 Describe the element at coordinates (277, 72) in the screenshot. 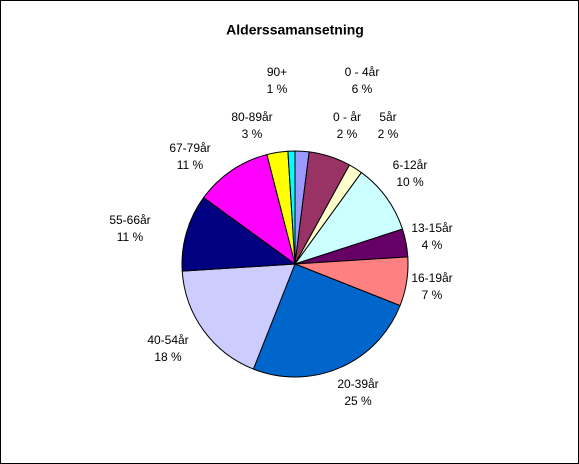

I see `slice-label: 90+` at that location.